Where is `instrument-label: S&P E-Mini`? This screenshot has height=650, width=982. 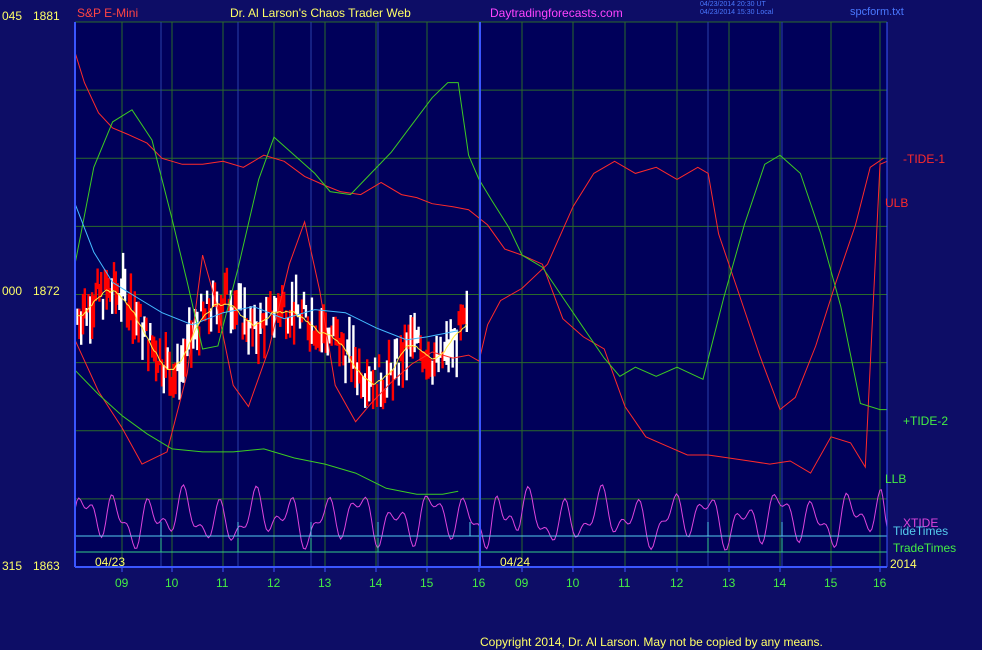
instrument-label: S&P E-Mini is located at coordinates (108, 13).